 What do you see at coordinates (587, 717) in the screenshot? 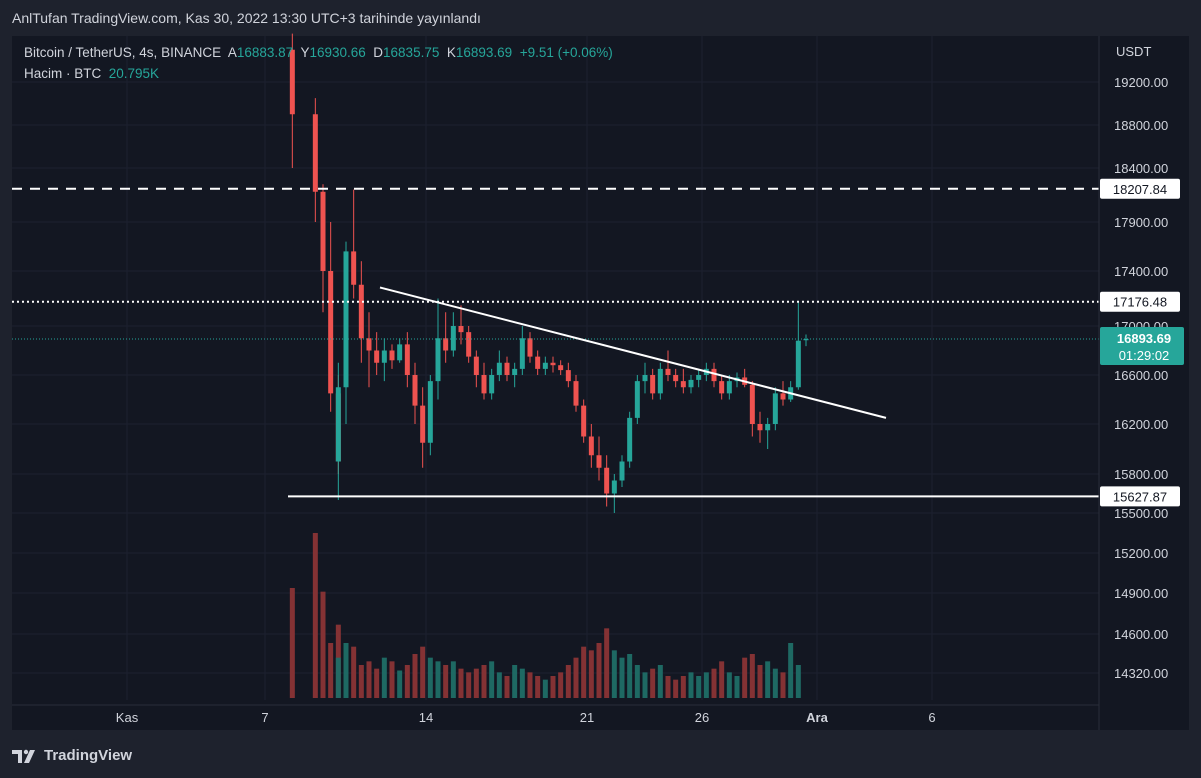
I see `time-tick-label: 21` at bounding box center [587, 717].